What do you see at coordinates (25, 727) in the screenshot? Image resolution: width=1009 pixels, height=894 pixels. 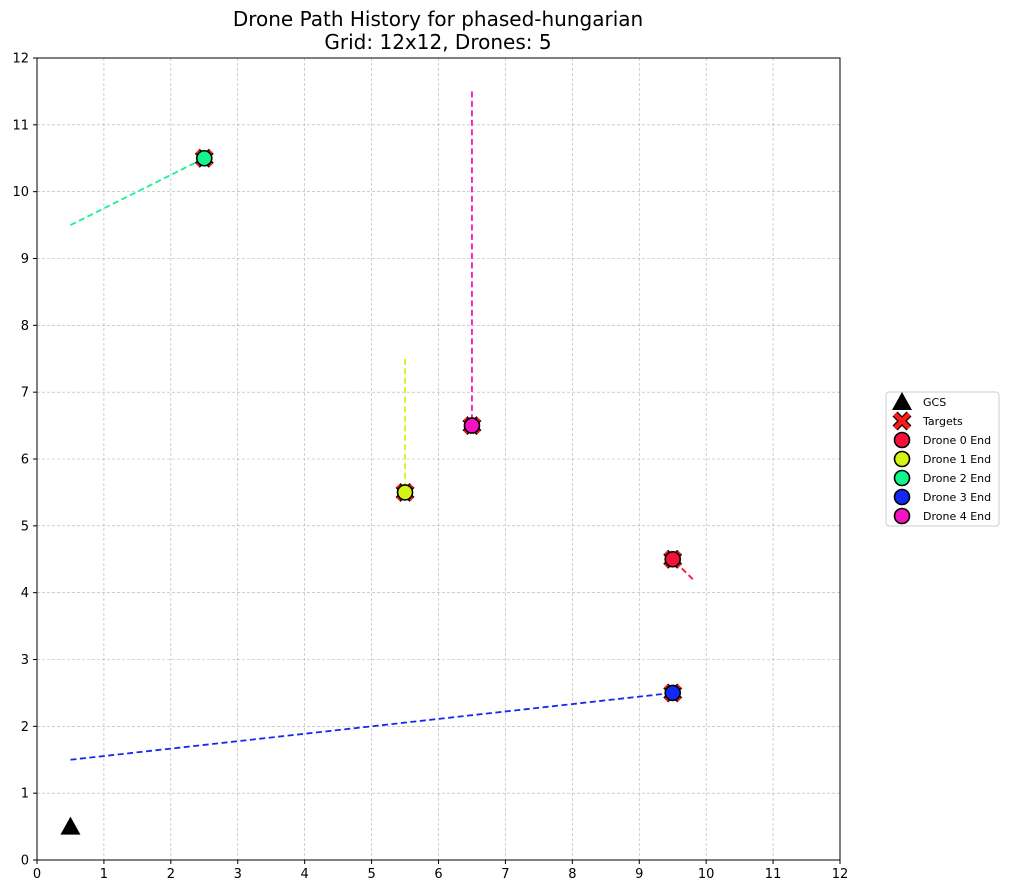 I see `y-tick-label: 2` at bounding box center [25, 727].